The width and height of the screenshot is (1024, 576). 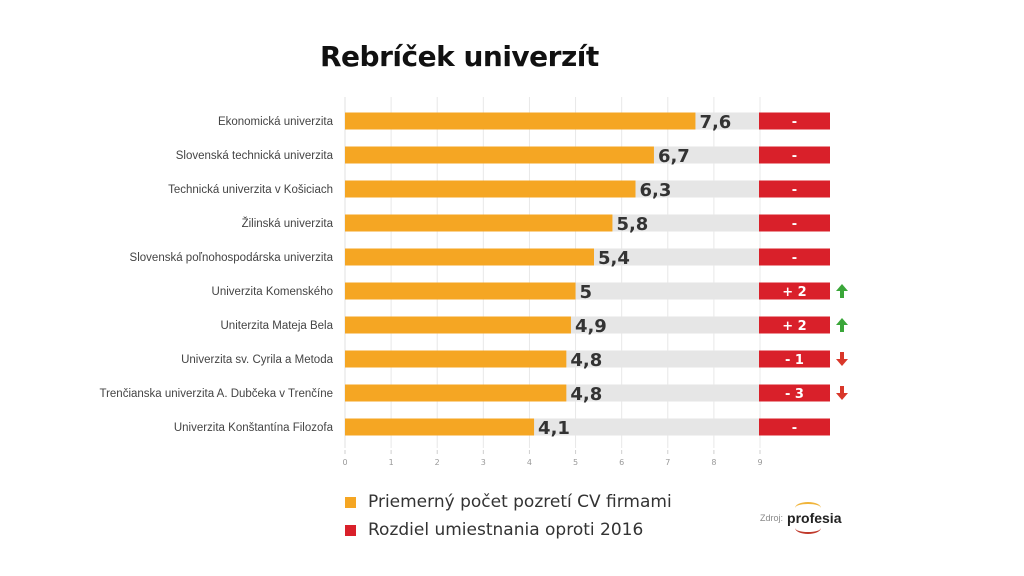 I want to click on x-tick-label: 9, so click(x=759, y=462).